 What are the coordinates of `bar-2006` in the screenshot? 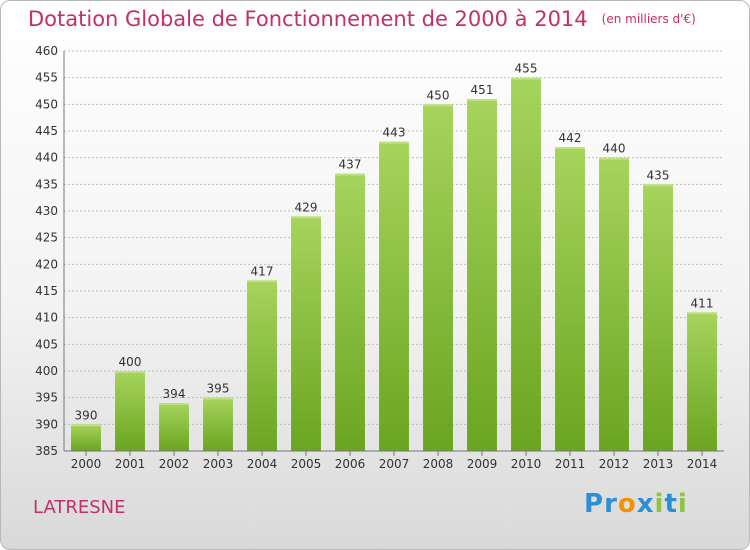 It's located at (350, 312).